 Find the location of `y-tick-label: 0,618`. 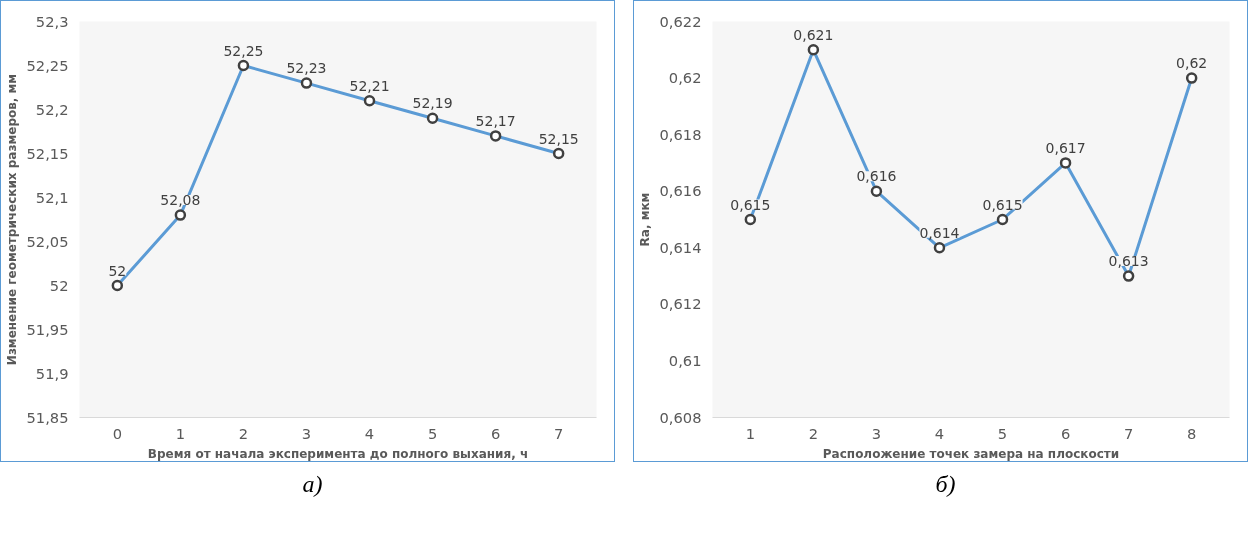

y-tick-label: 0,618 is located at coordinates (680, 134).